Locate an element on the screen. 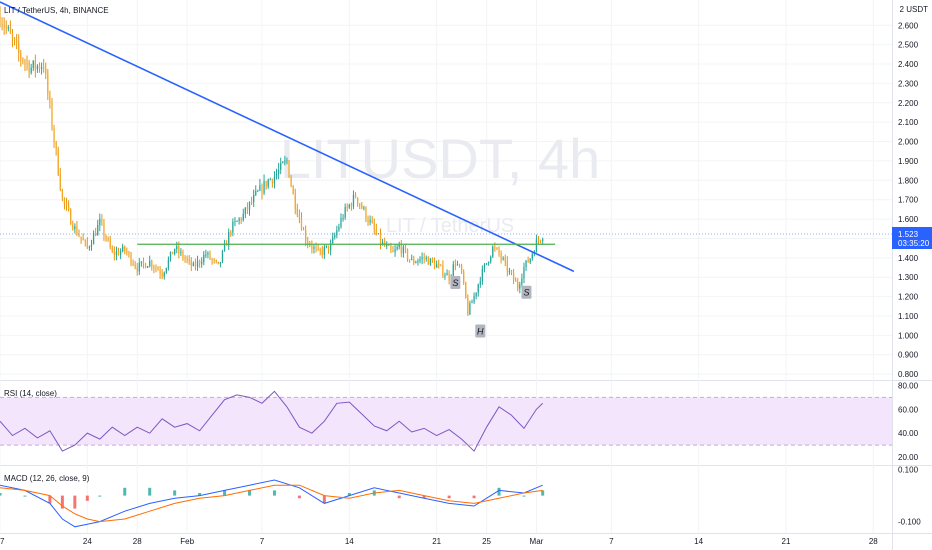 The height and width of the screenshot is (550, 932). currency-label: 2 USDT is located at coordinates (914, 9).